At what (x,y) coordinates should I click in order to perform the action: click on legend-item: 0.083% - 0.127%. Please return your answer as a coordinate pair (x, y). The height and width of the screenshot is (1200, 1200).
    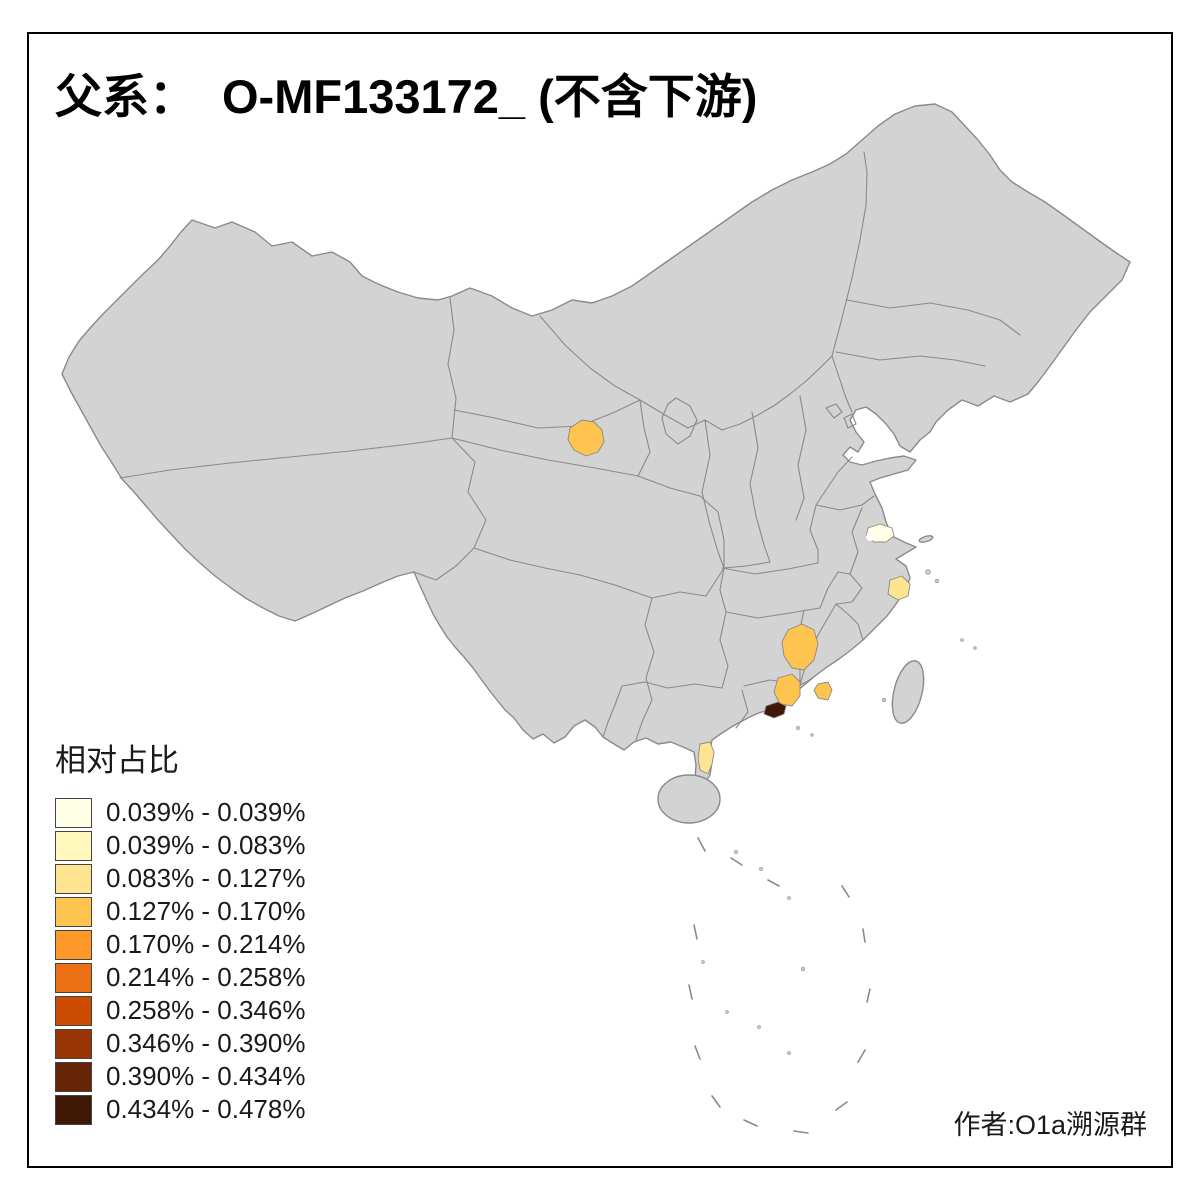
    Looking at the image, I should click on (180, 878).